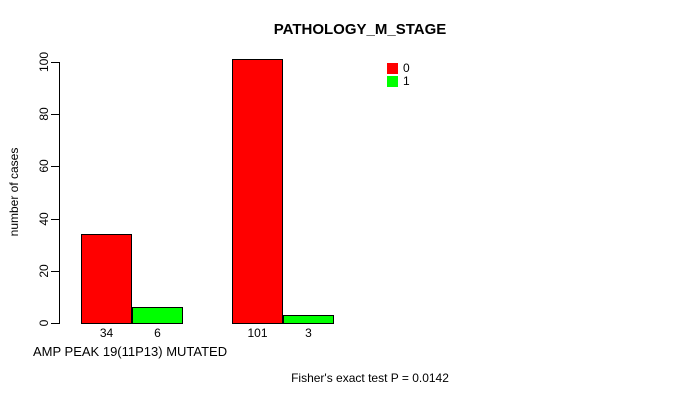 This screenshot has width=690, height=400. What do you see at coordinates (157, 333) in the screenshot?
I see `bar-value-label: 6` at bounding box center [157, 333].